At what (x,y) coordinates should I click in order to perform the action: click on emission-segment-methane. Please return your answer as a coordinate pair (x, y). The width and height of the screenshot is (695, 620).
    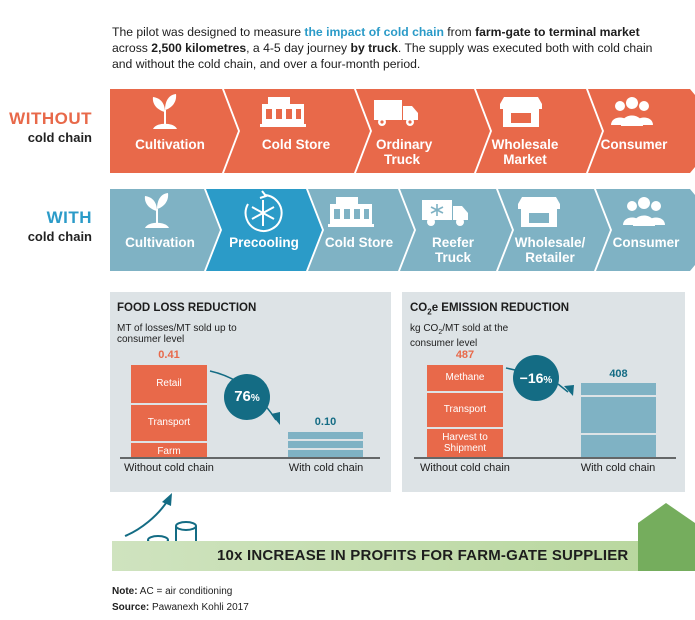
    Looking at the image, I should click on (465, 378).